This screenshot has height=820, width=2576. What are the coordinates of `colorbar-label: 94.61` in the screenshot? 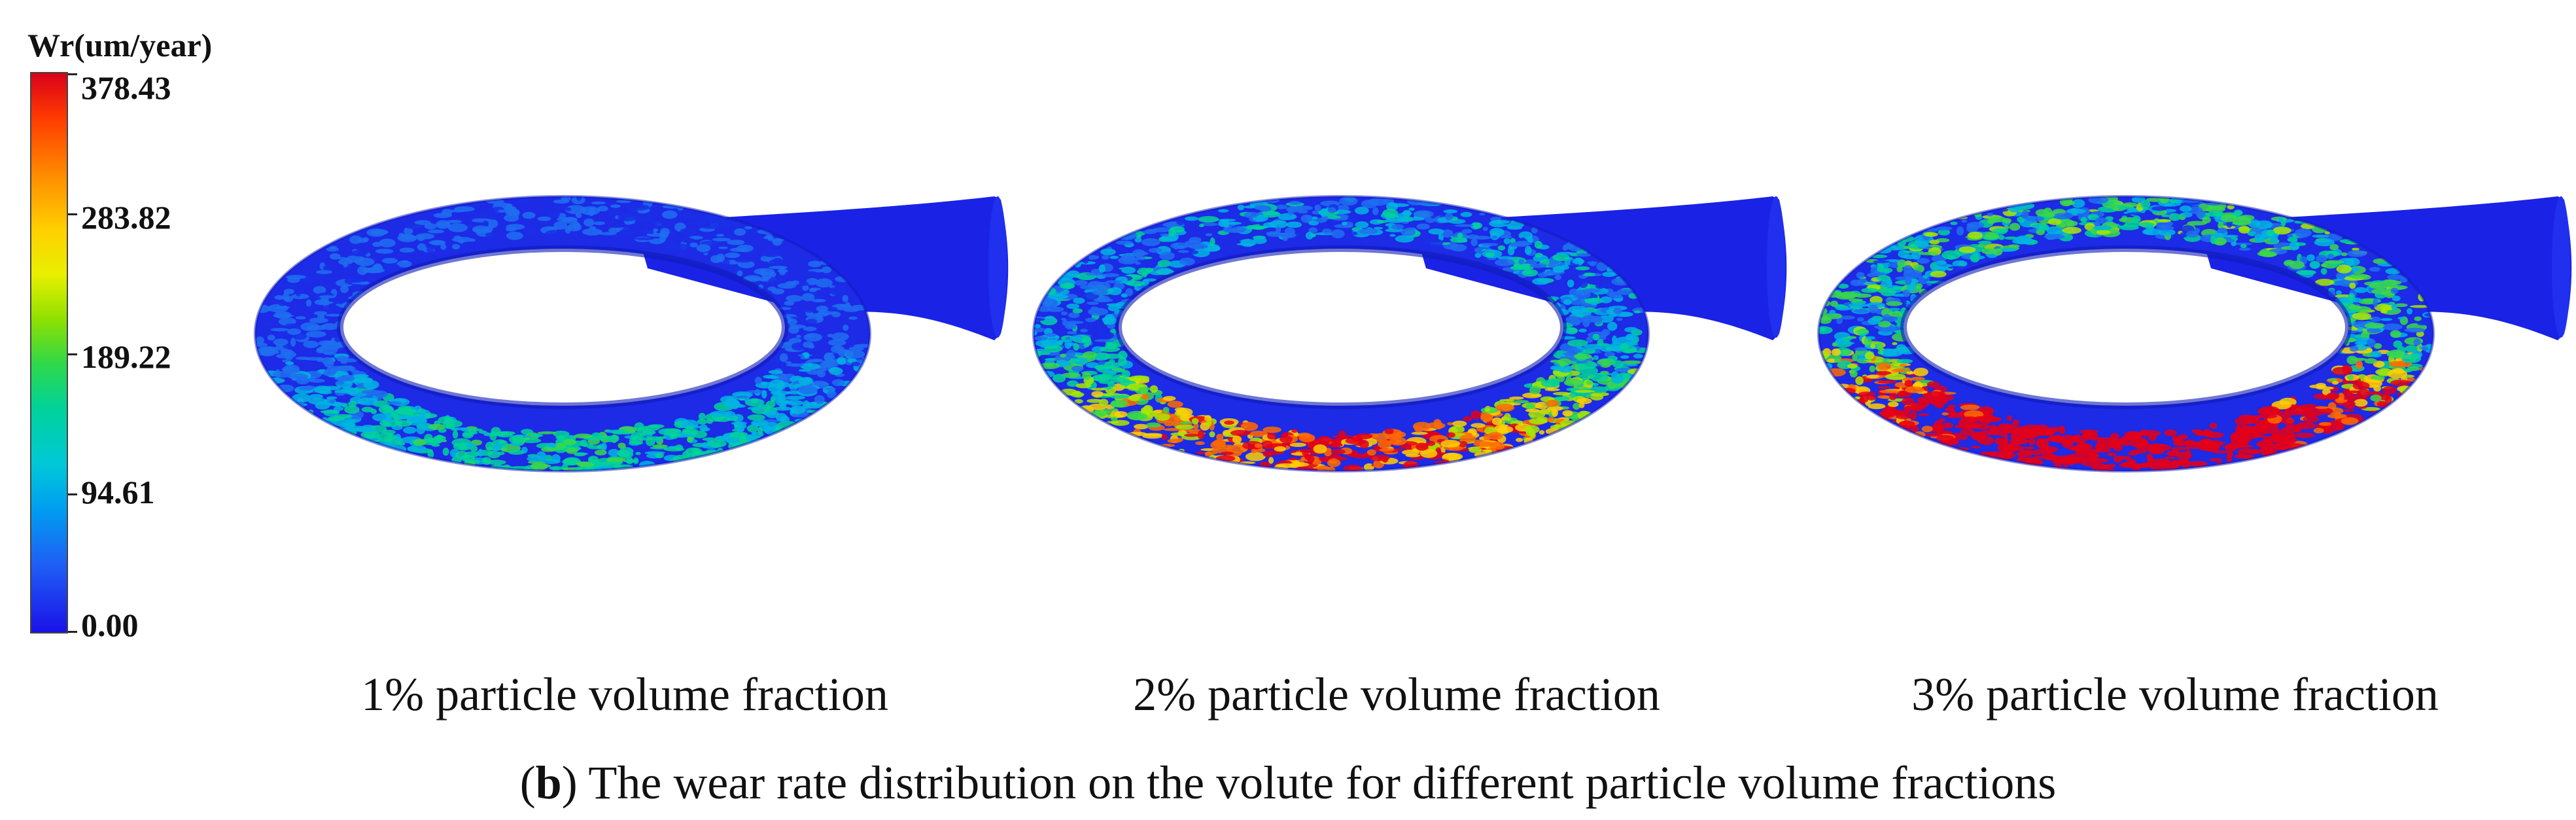 It's located at (118, 492).